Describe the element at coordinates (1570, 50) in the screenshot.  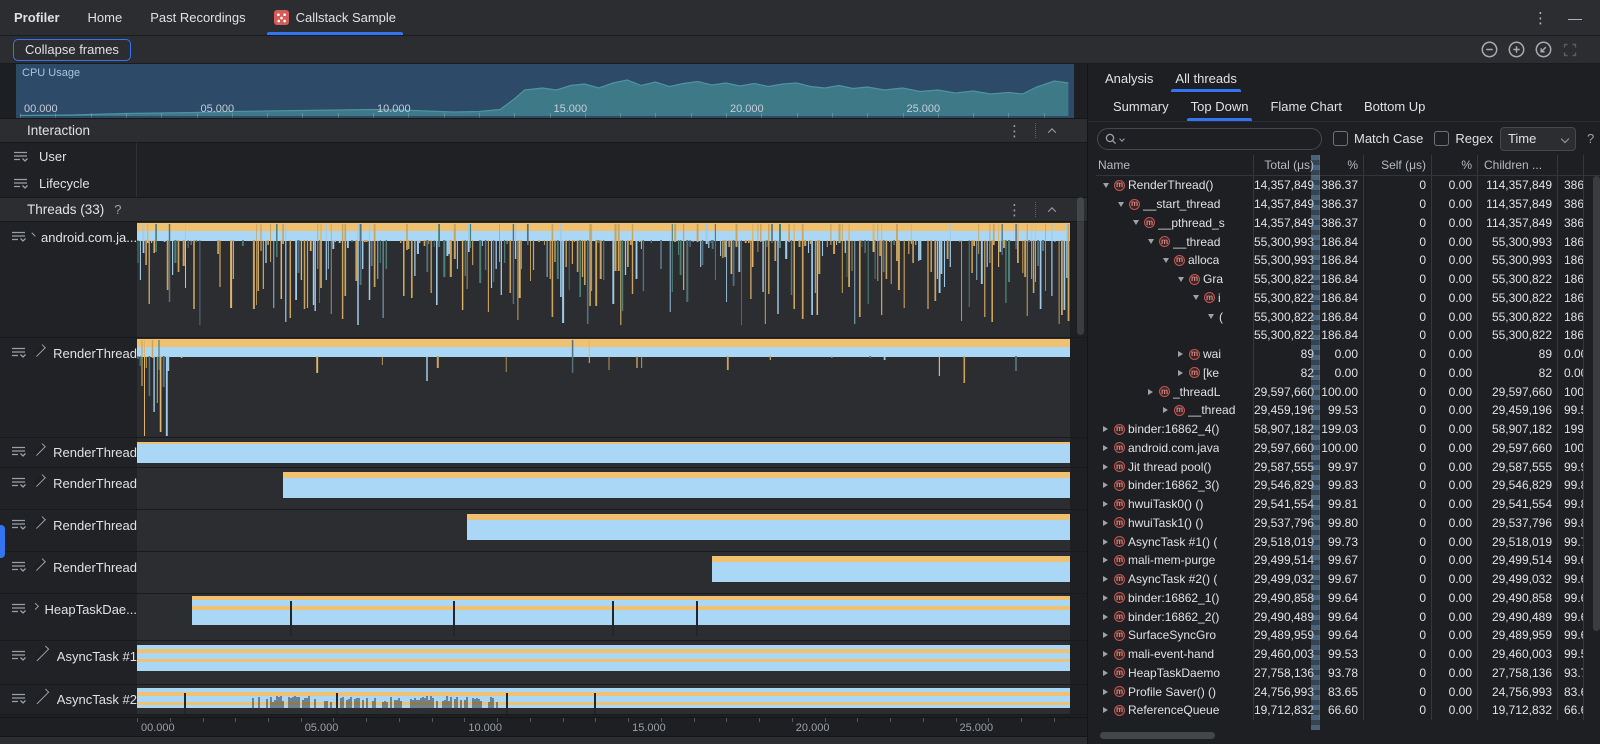
I see `zoom-to-selection-icon` at that location.